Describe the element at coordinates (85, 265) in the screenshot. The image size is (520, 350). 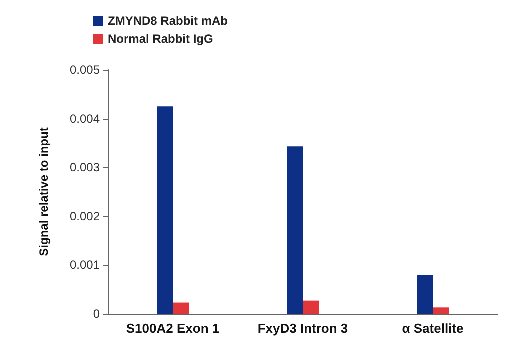
I see `y-tick-label: 0.001` at that location.